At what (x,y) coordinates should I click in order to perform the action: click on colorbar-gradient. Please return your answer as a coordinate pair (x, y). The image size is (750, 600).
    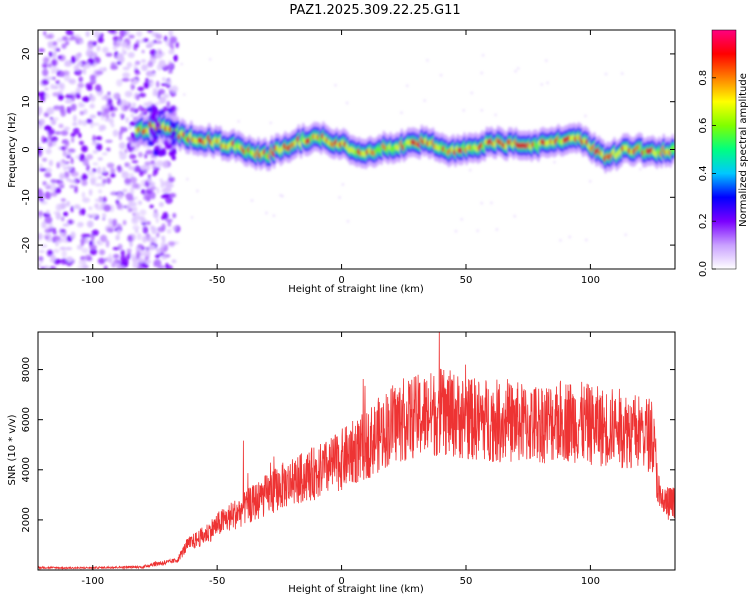
    Looking at the image, I should click on (724, 149).